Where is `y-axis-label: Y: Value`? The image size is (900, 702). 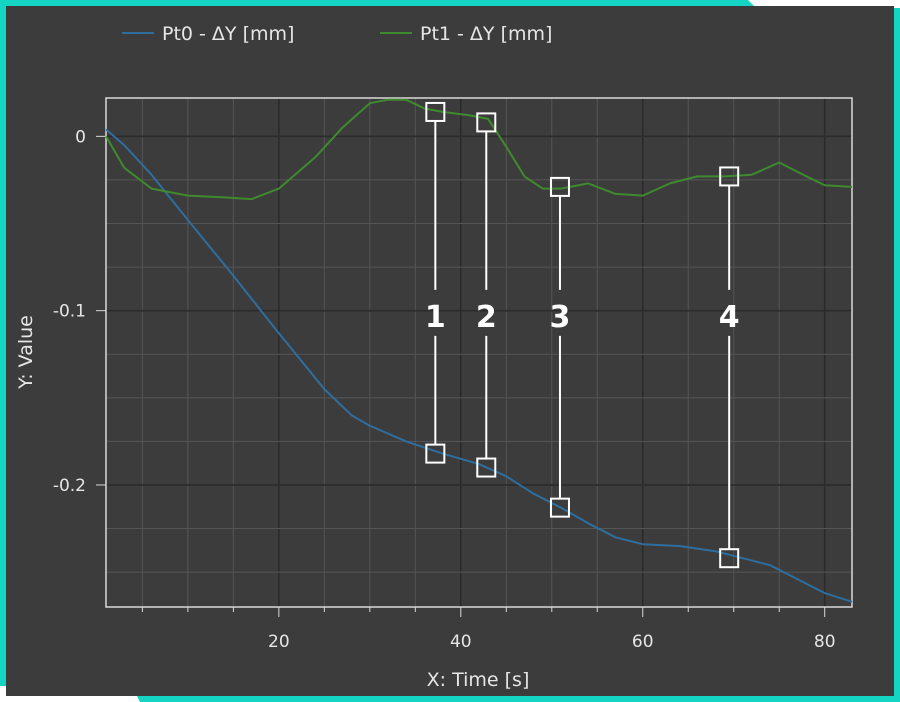
y-axis-label: Y: Value is located at coordinates (26, 352).